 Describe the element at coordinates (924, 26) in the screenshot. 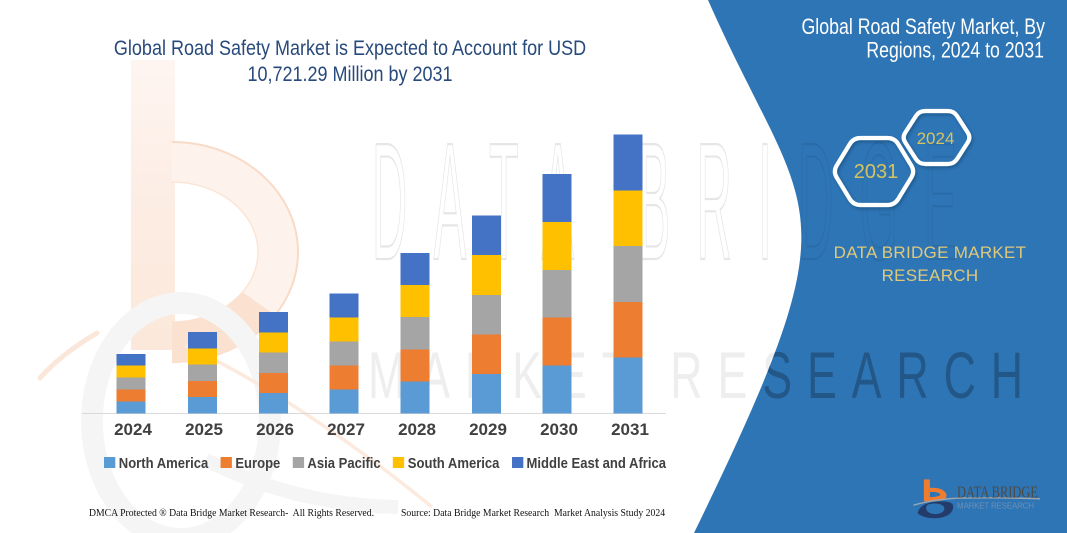

I see `svg-text: Global Road Safety Market, By` at that location.